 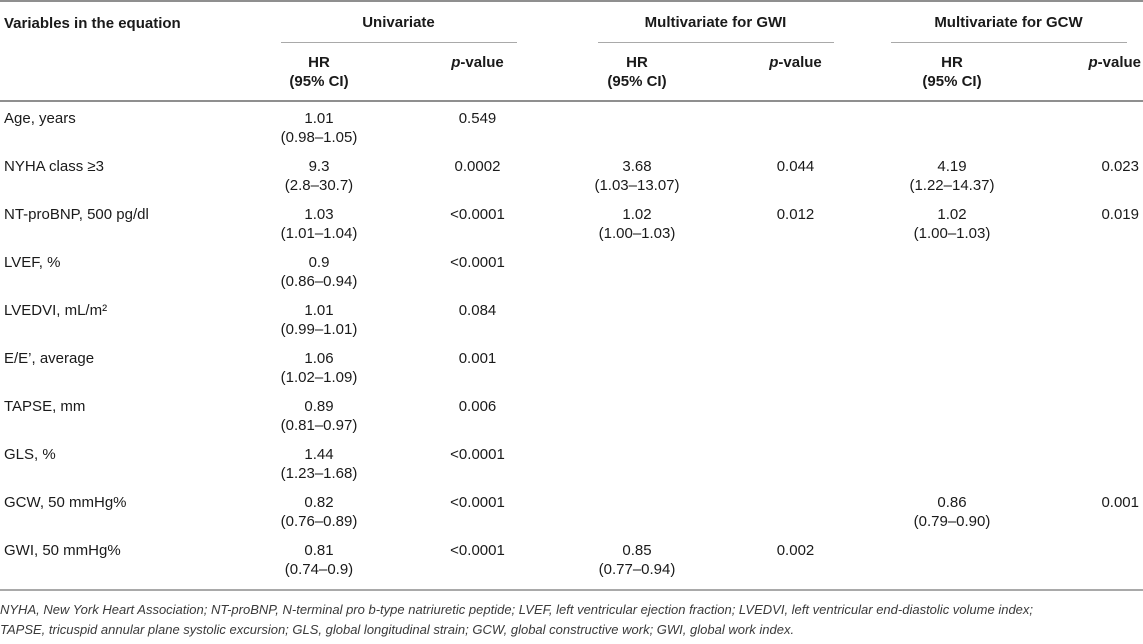 I want to click on hr-value: 1.44, so click(x=319, y=454).